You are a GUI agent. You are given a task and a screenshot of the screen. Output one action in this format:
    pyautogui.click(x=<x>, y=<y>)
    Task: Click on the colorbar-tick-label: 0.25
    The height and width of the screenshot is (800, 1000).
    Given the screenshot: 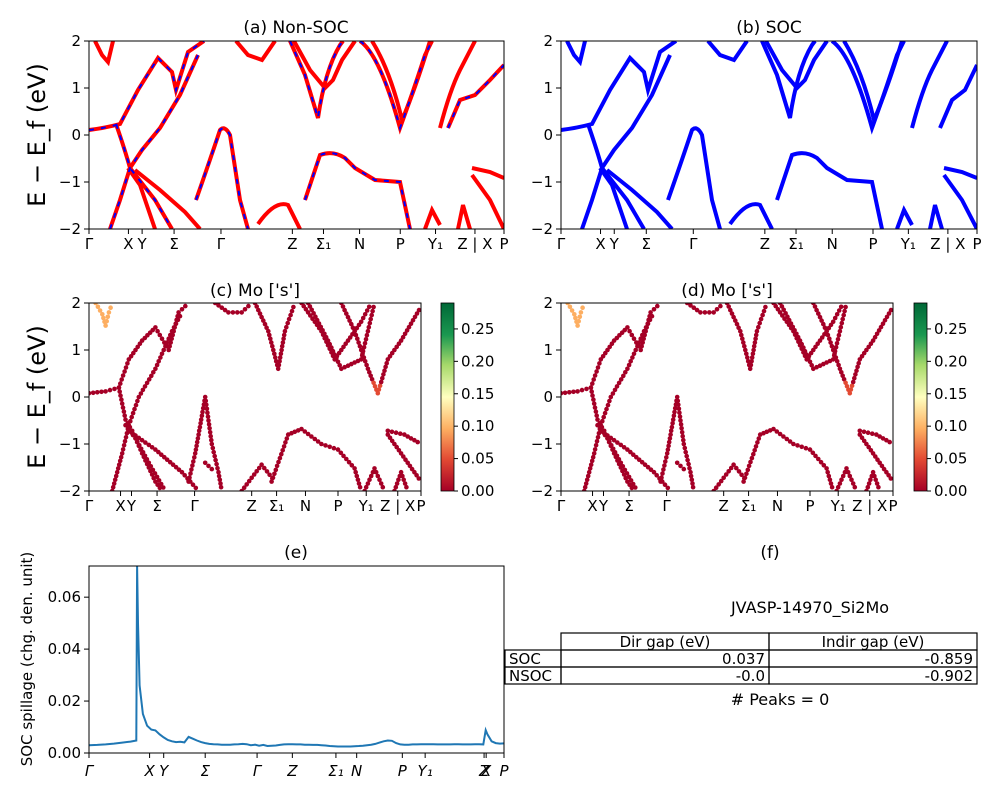 What is the action you would take?
    pyautogui.click(x=950, y=329)
    